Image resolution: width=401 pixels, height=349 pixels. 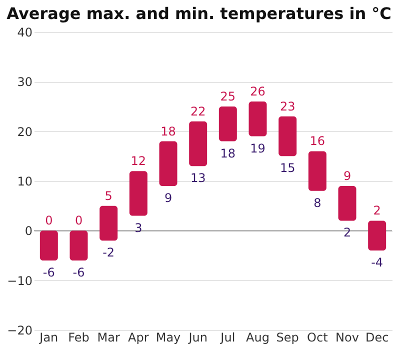 I want to click on data-label: 26, so click(x=258, y=91).